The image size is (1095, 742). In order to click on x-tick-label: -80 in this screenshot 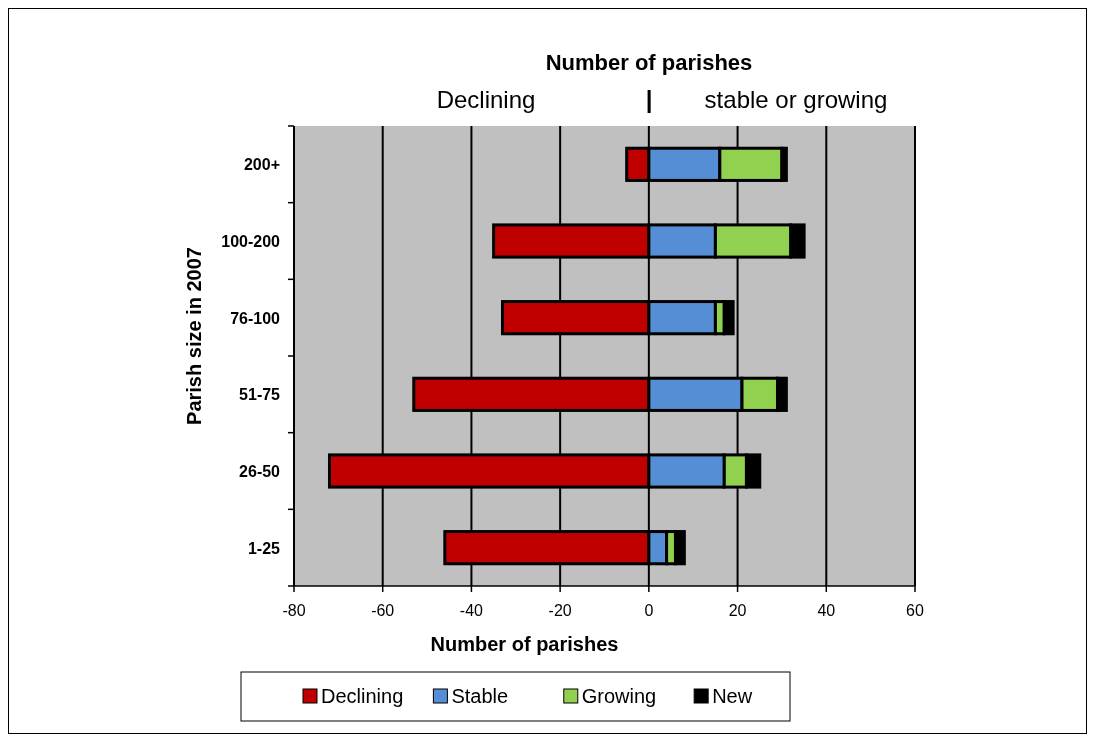, I will do `click(294, 610)`.